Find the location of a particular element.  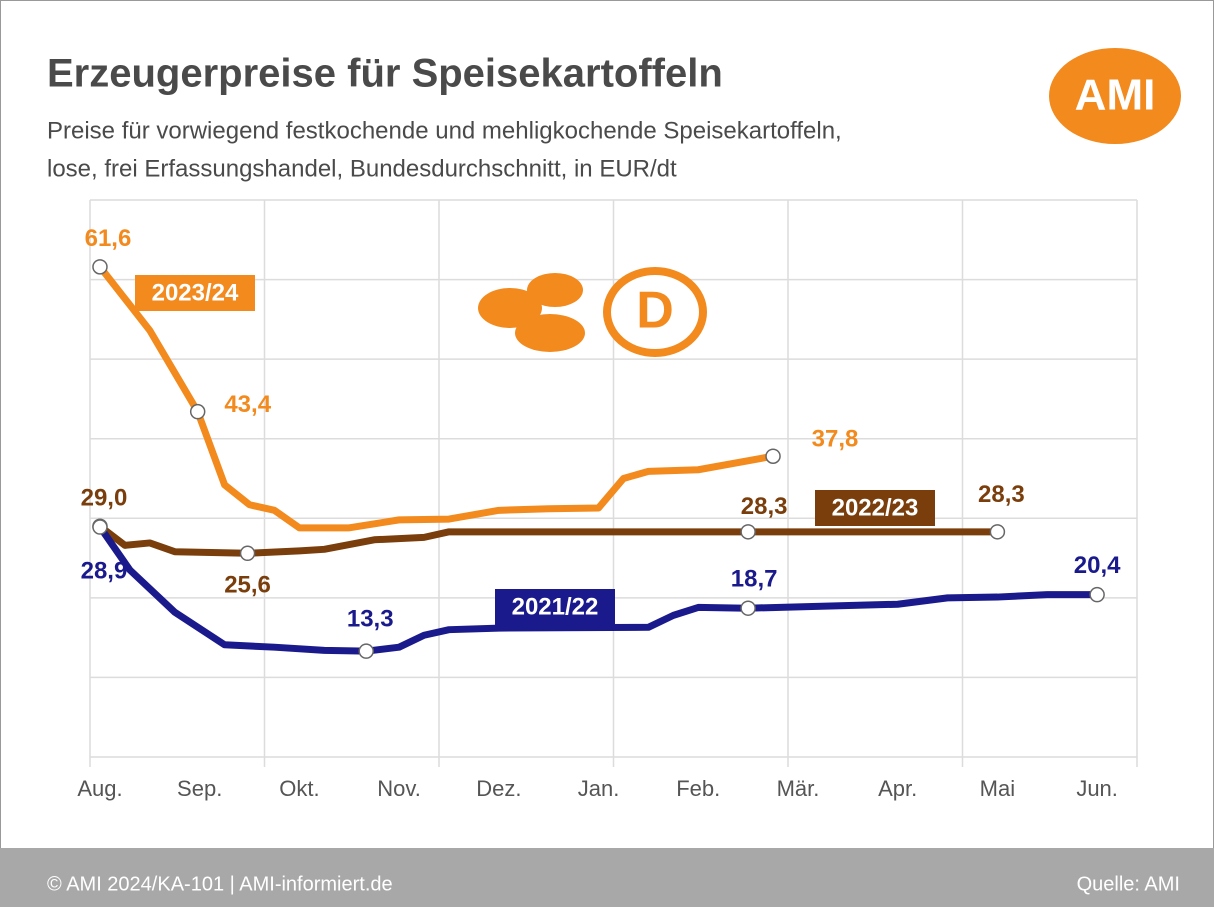

series-label: 2021/22 is located at coordinates (555, 606).